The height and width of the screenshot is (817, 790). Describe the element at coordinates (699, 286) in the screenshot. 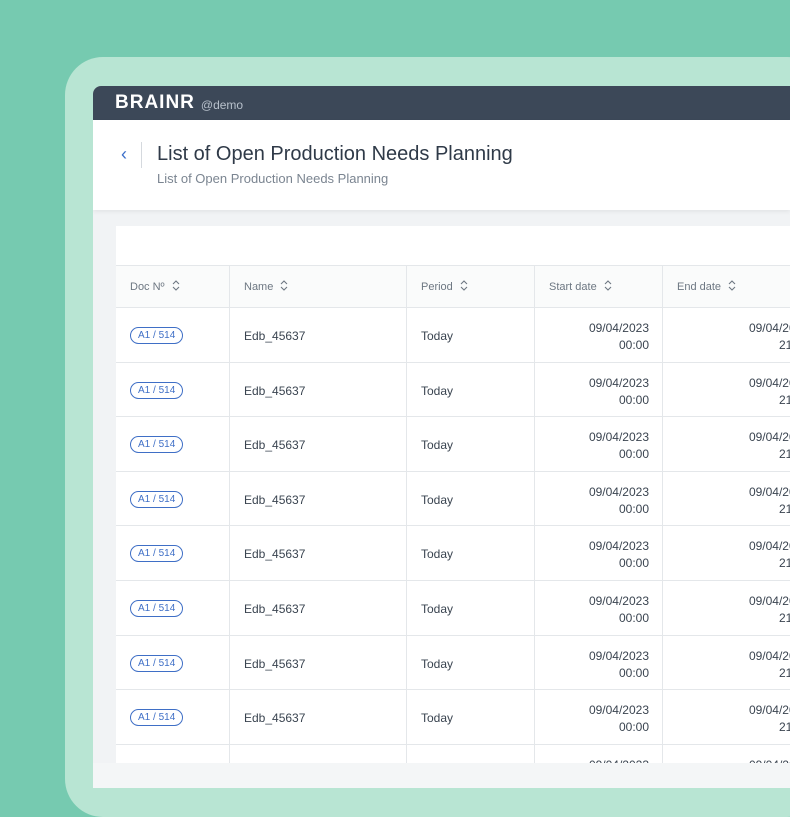

I see `column-label: End date` at that location.